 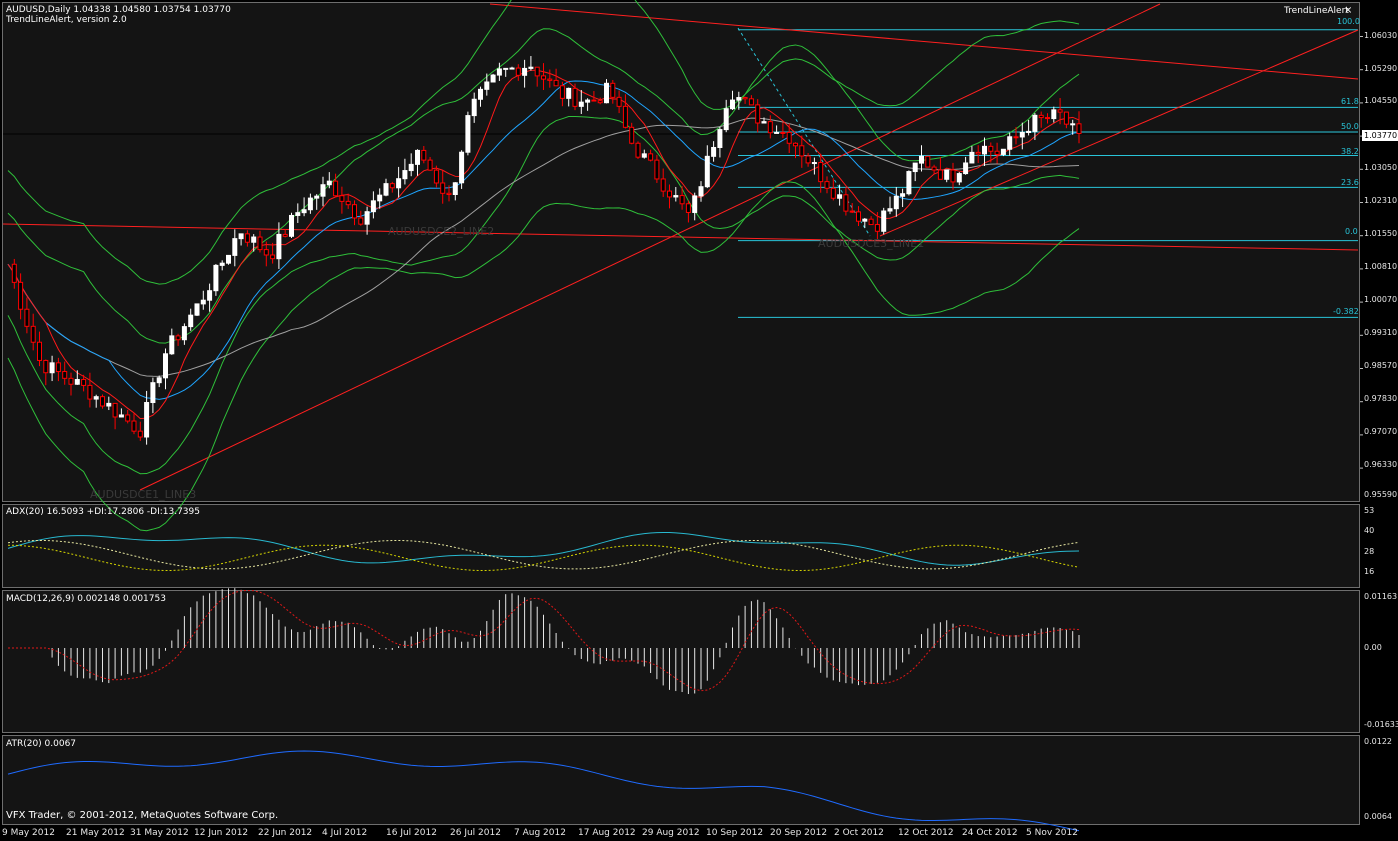 I want to click on price-axis-label: 1.00070, so click(x=1381, y=299).